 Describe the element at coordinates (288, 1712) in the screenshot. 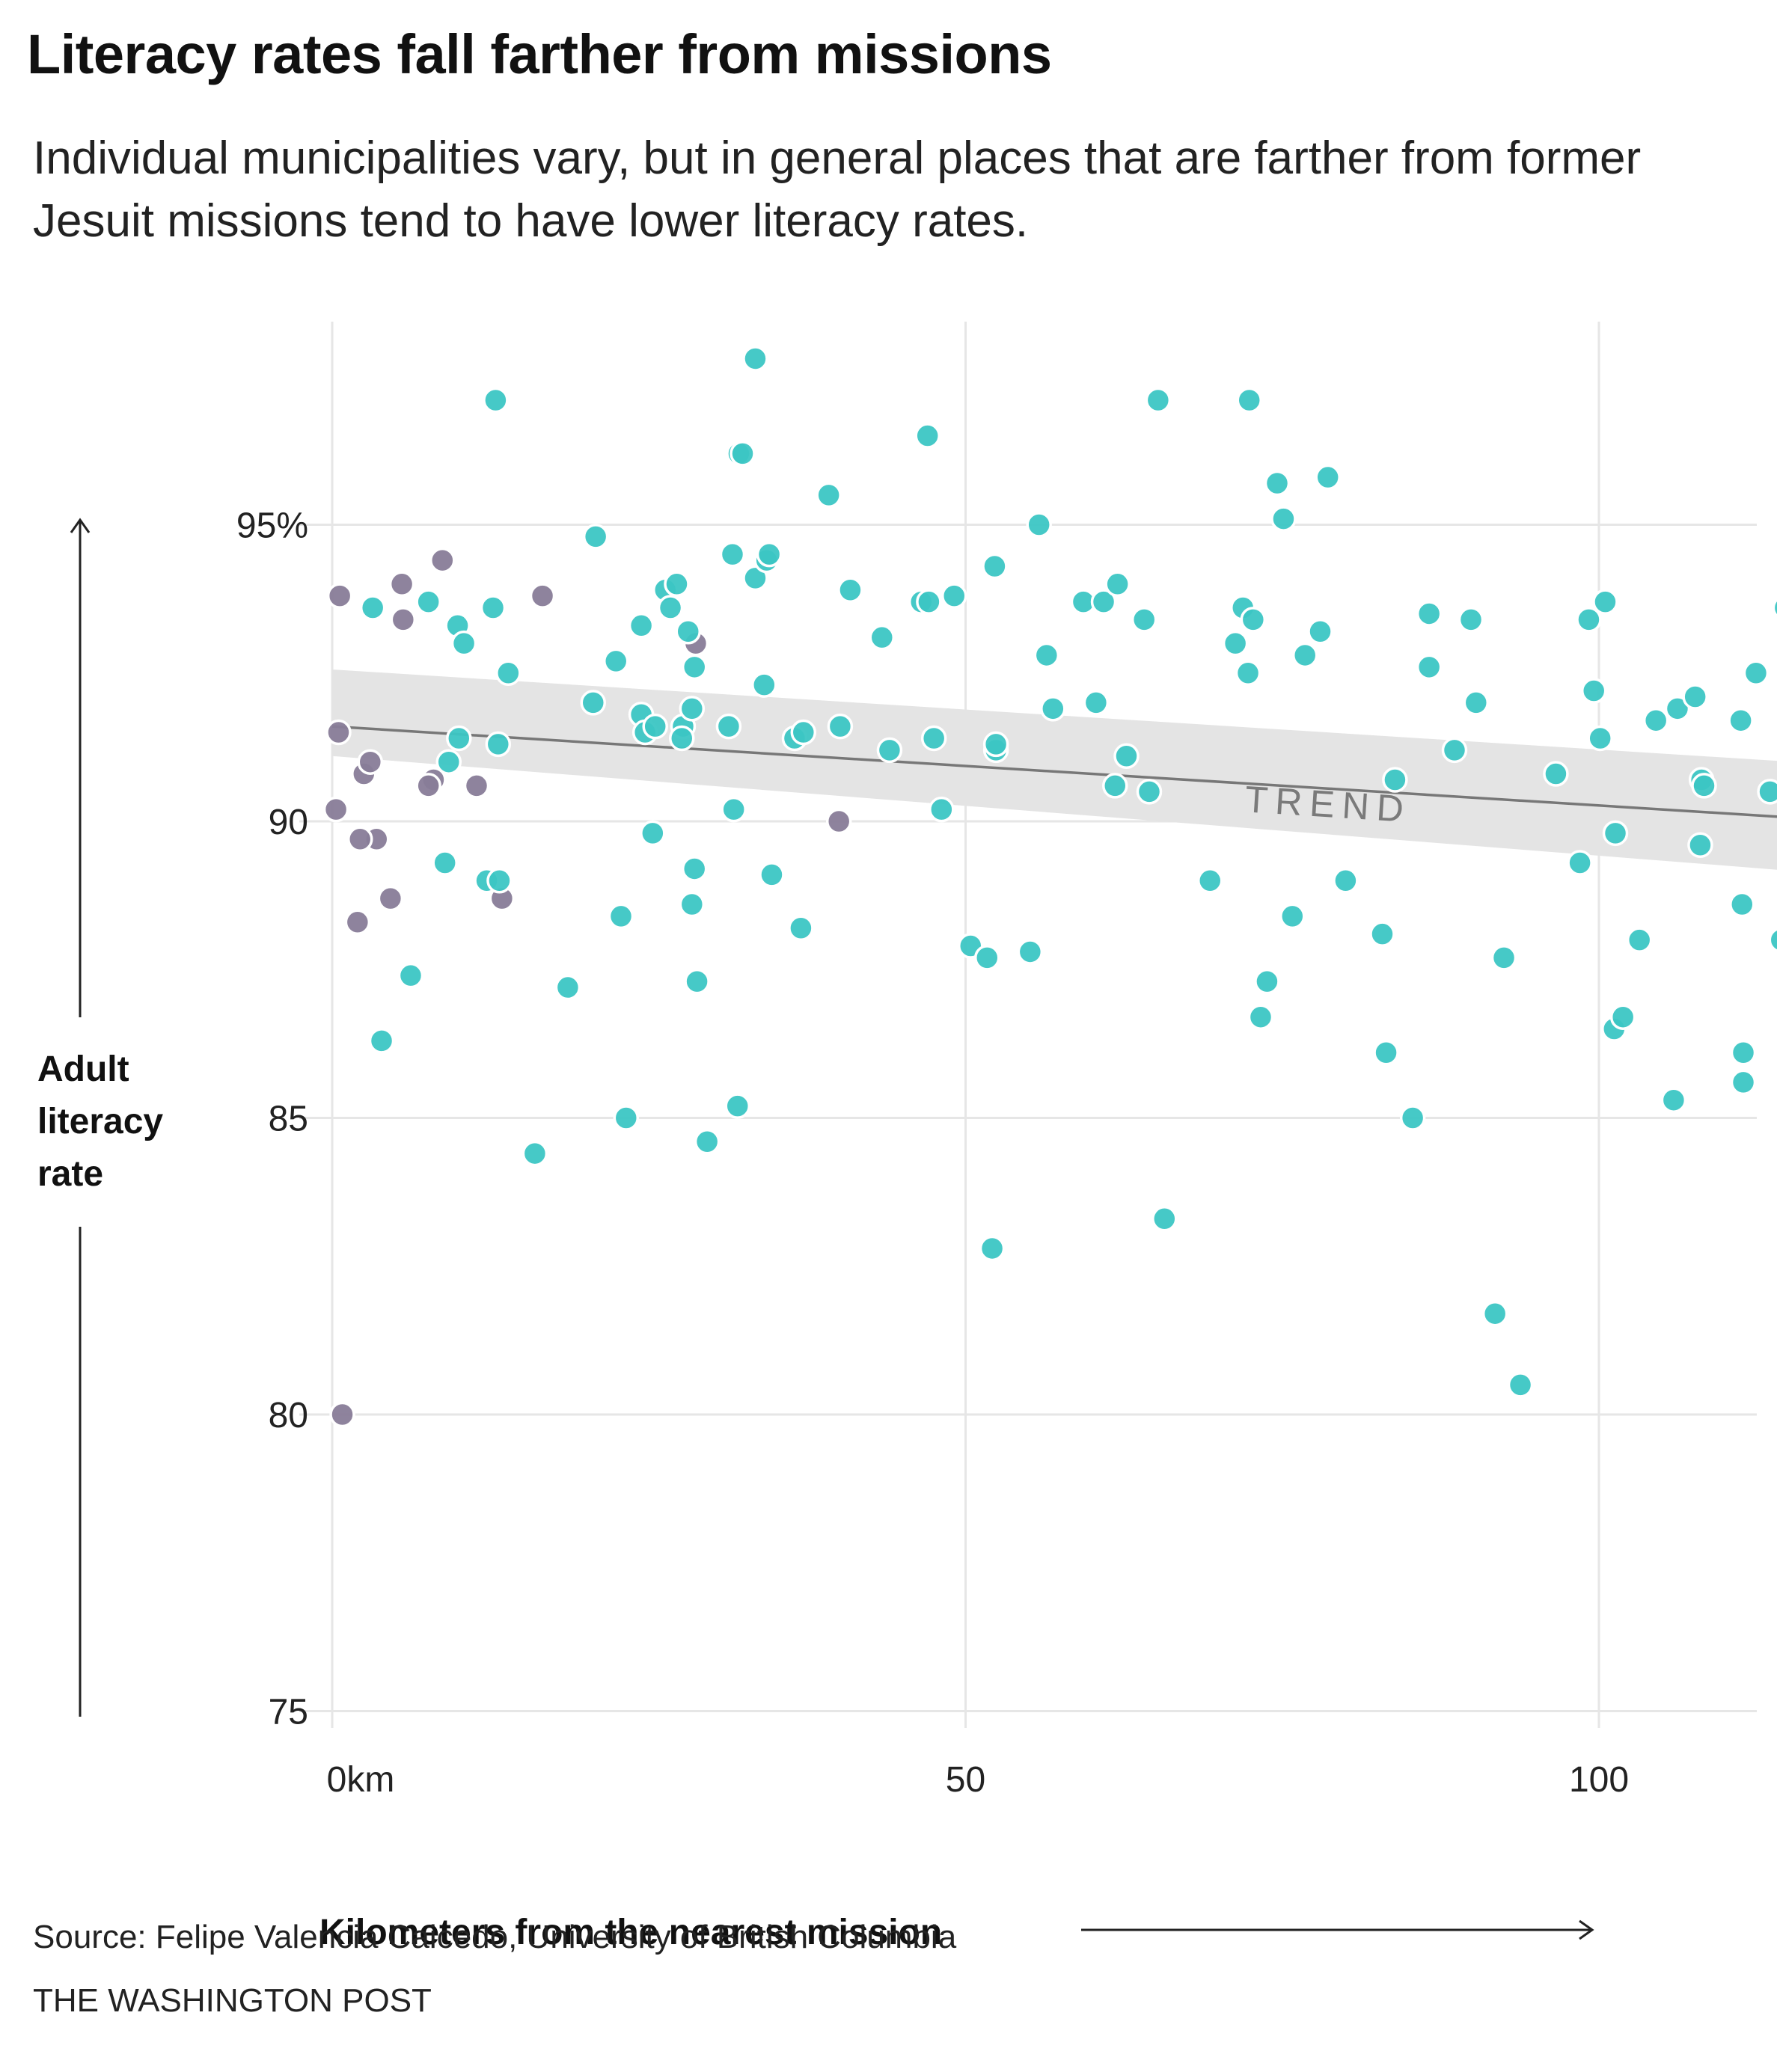

I see `y-tick-label: 75` at that location.